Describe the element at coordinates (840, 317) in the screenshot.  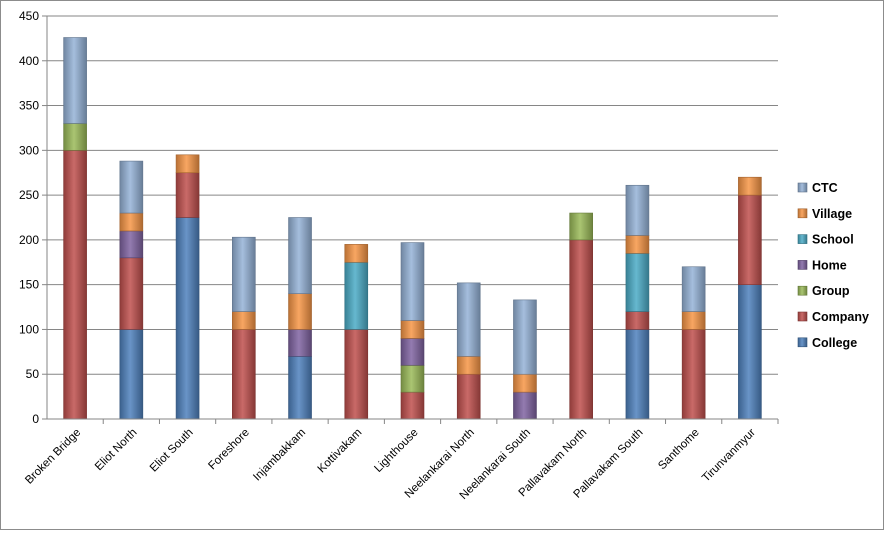
I see `legend-label-company: Company` at that location.